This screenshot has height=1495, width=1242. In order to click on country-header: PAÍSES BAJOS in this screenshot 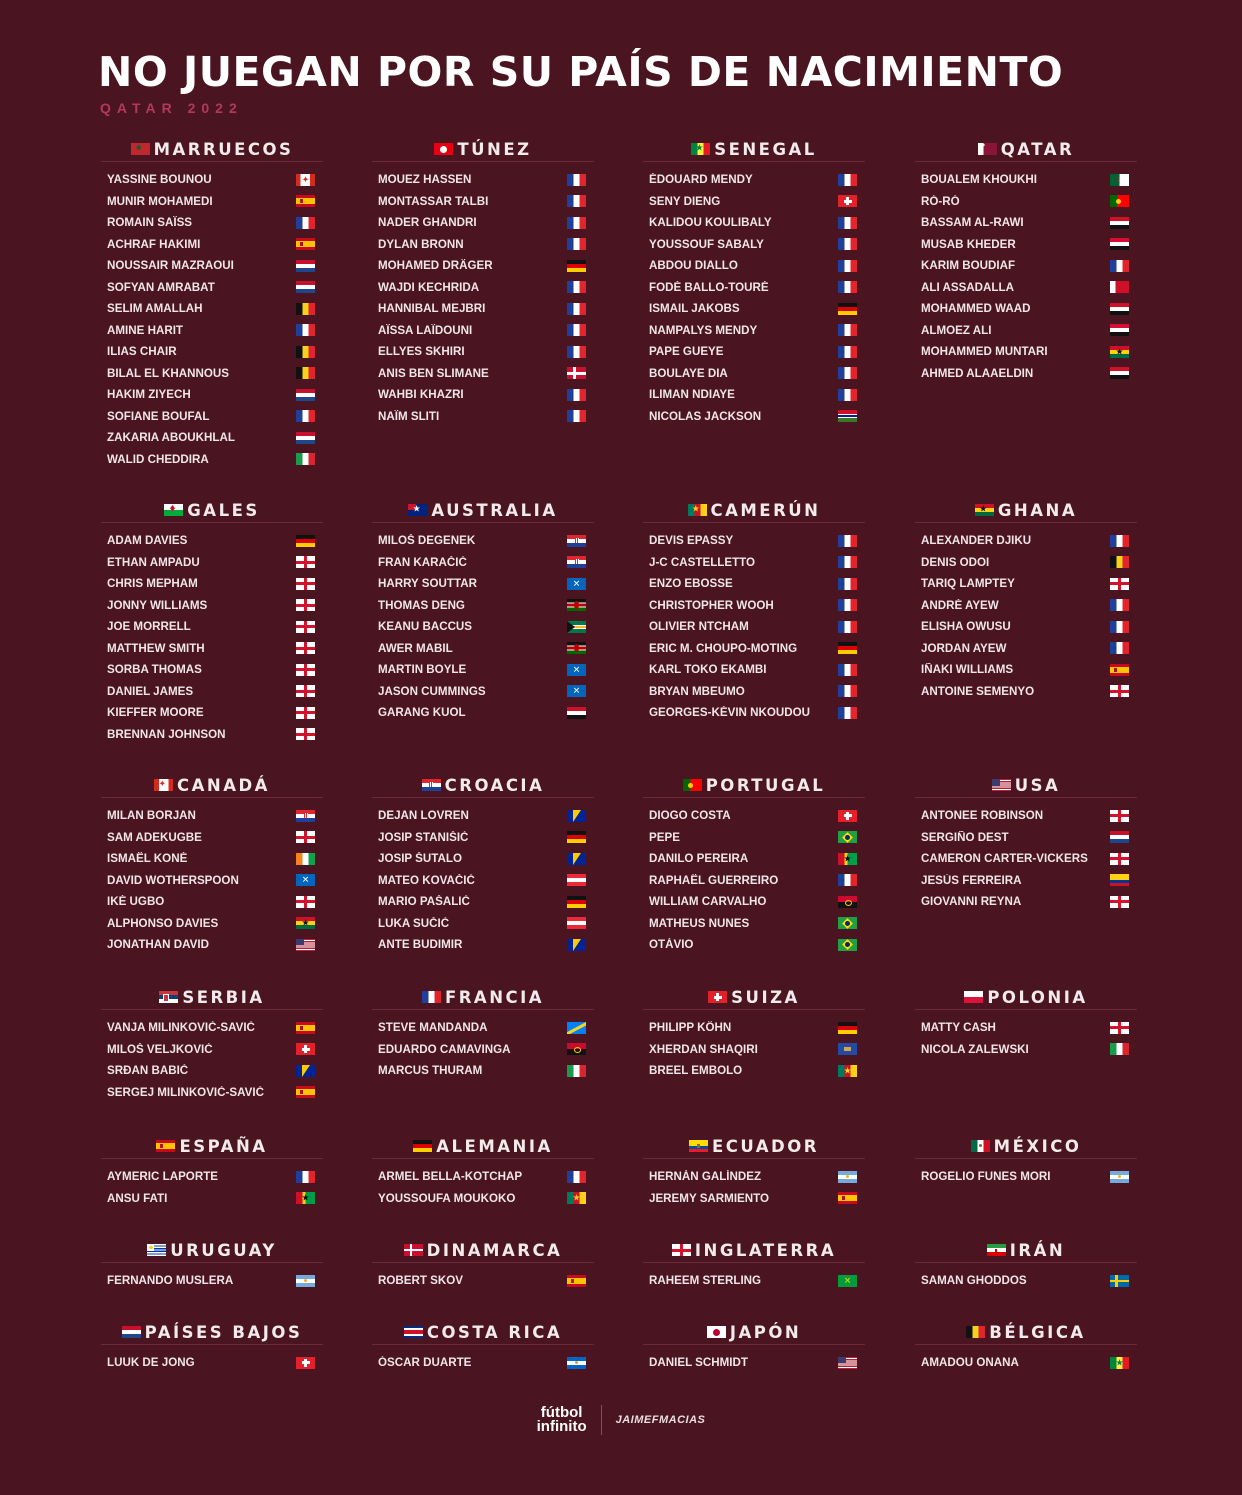, I will do `click(212, 1332)`.